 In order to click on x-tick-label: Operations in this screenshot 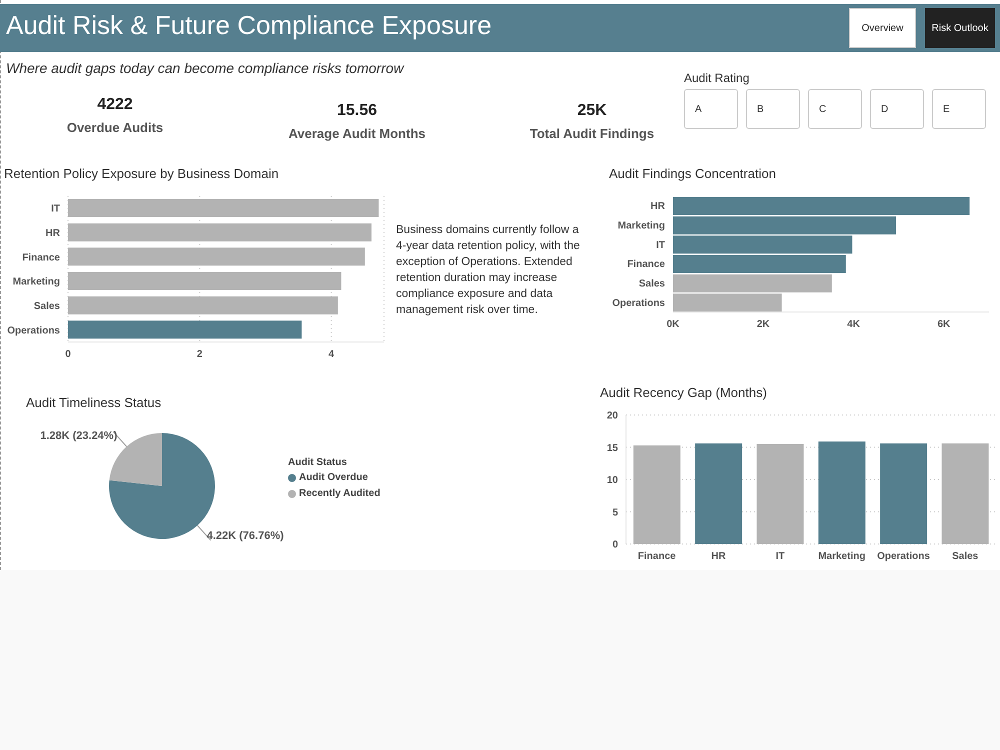, I will do `click(903, 556)`.